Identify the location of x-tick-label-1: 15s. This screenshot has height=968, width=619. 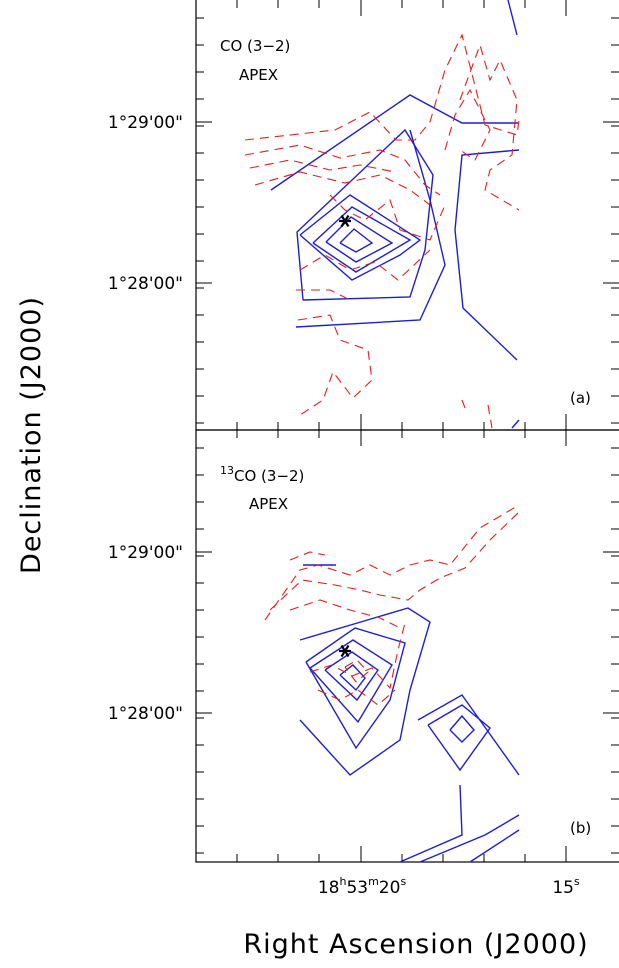
(566, 886).